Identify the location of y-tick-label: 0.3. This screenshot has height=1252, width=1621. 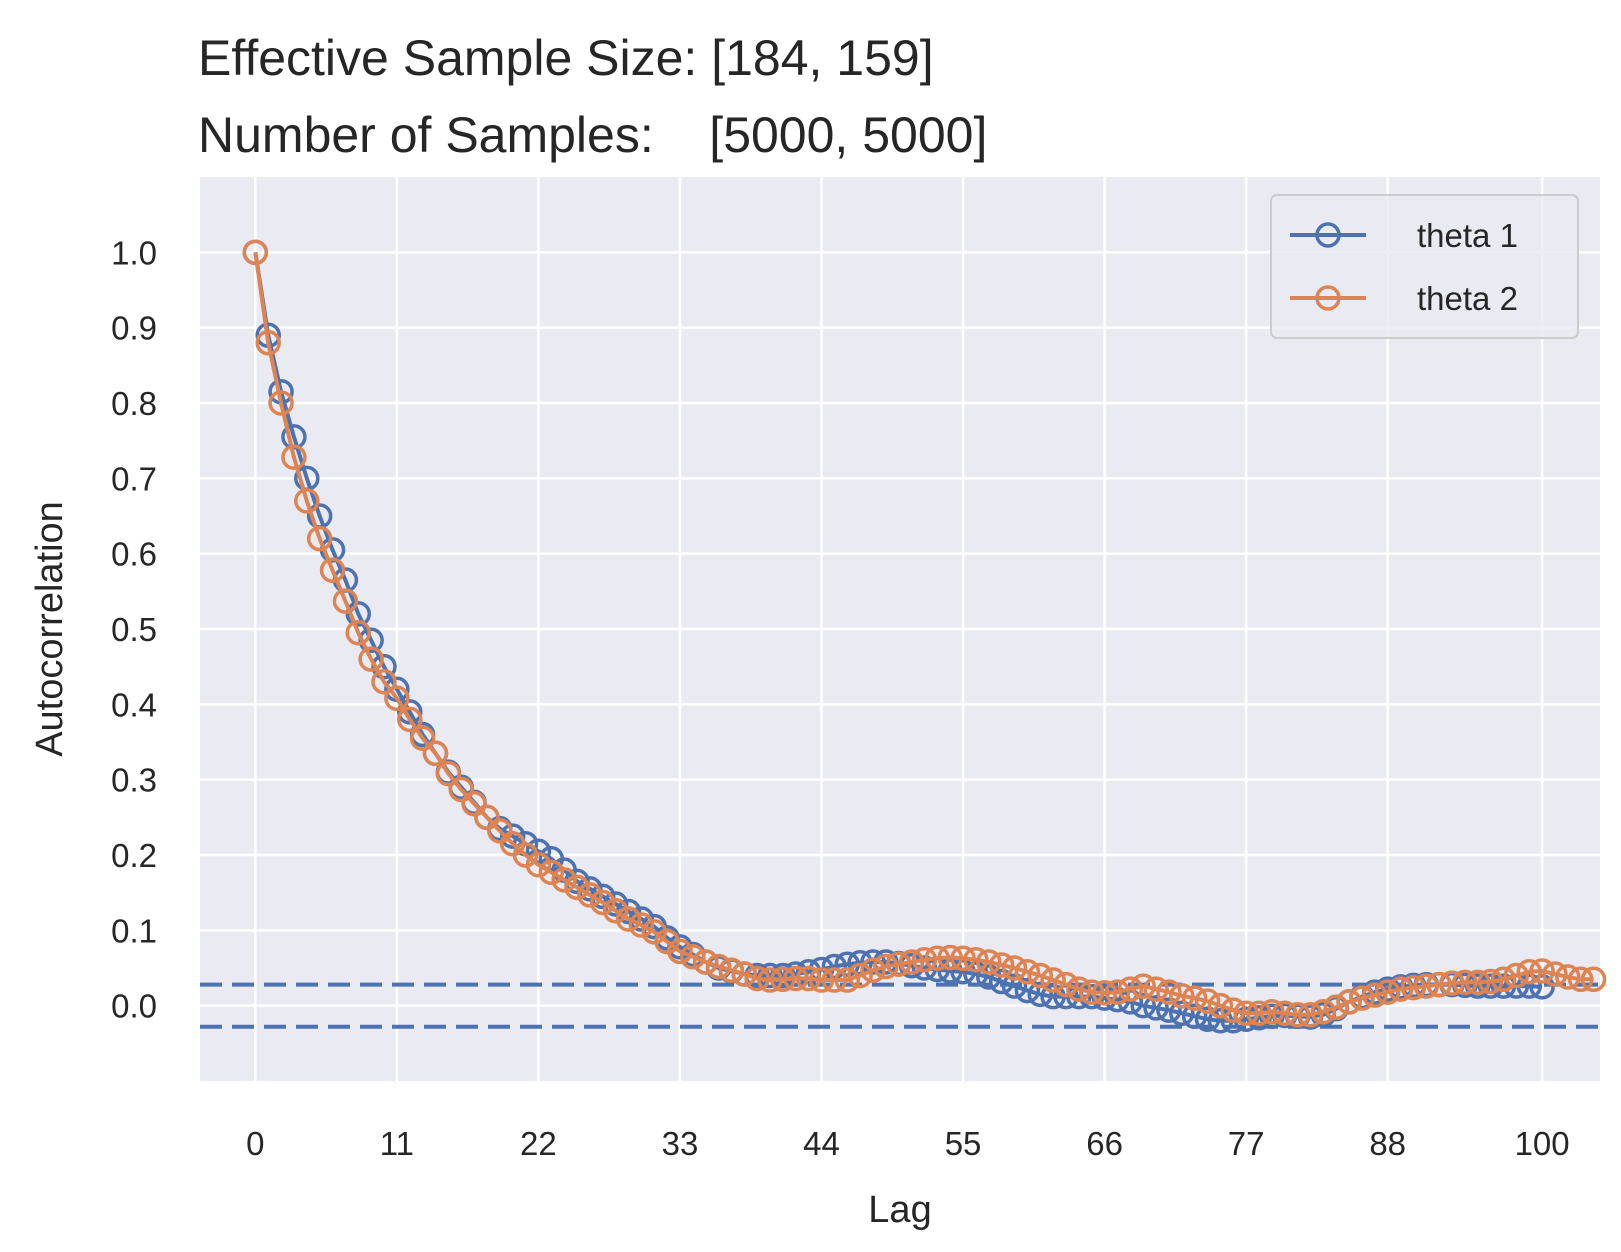
(134, 780).